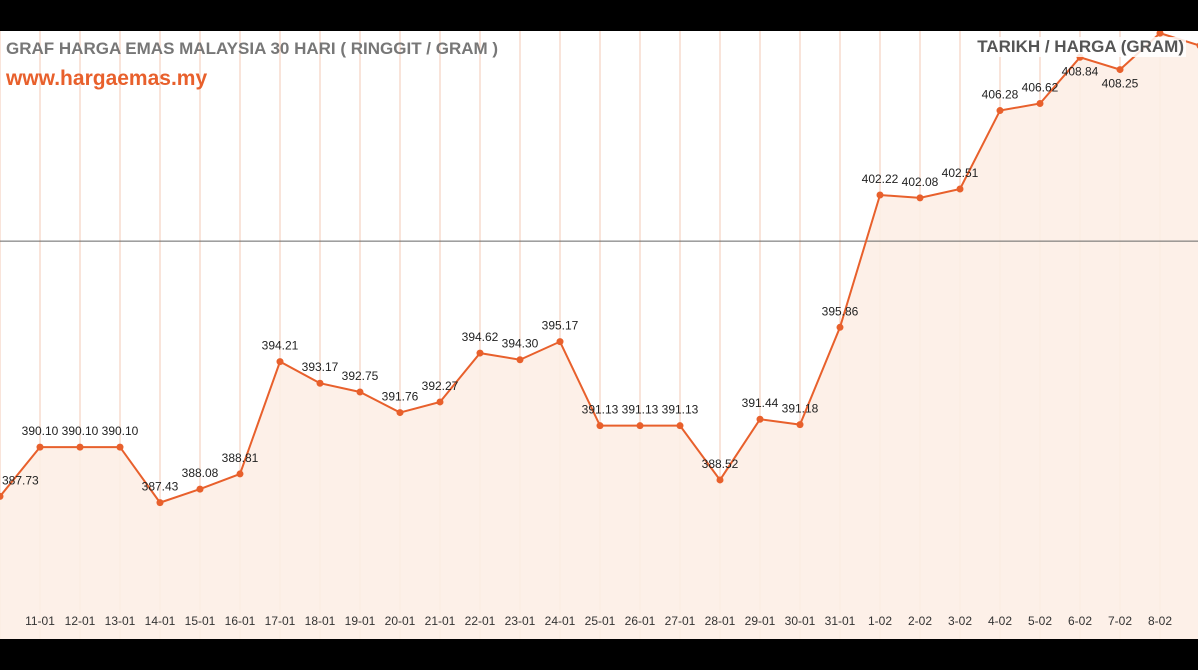 The width and height of the screenshot is (1198, 670). I want to click on x-tick-label: 7-02, so click(1120, 621).